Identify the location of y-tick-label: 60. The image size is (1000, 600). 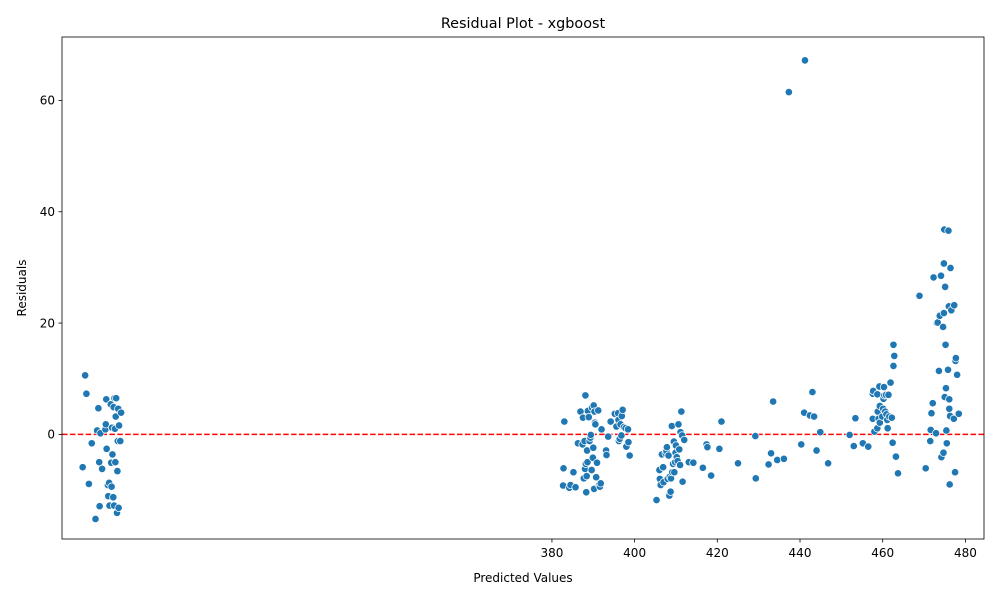
(47, 101).